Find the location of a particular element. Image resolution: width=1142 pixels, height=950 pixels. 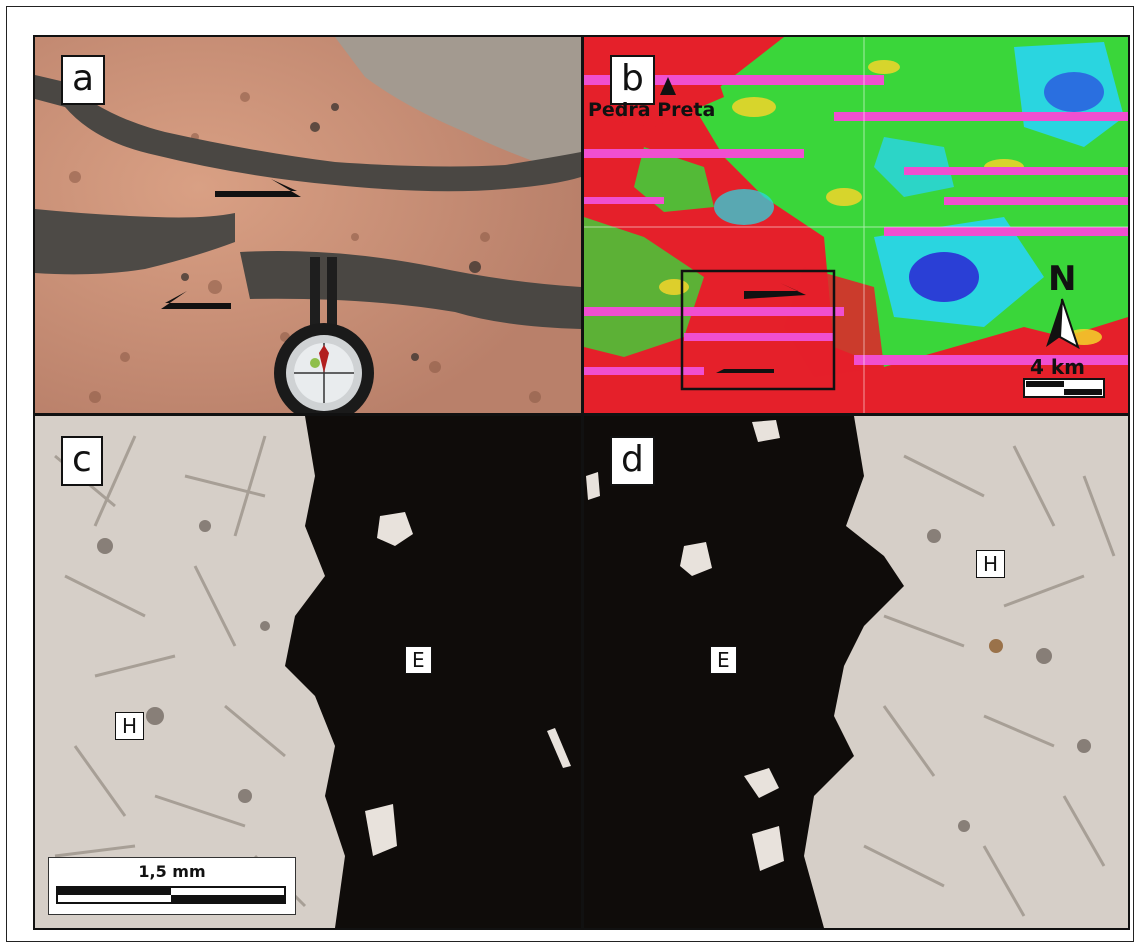

compass-icon is located at coordinates (324, 335).